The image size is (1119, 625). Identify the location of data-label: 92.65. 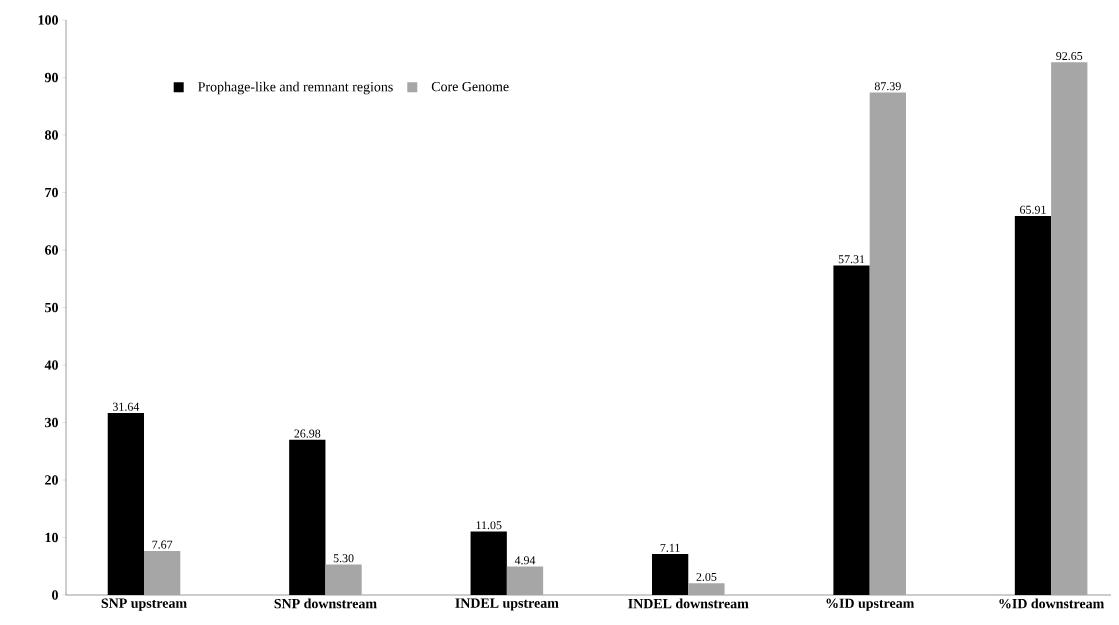
(1069, 56).